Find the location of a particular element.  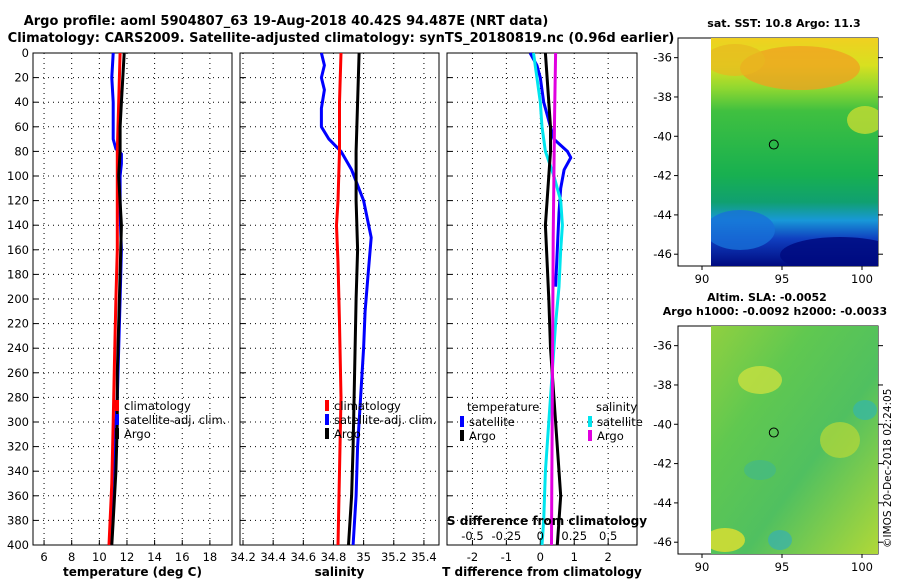

x-tick-label: 35.4 is located at coordinates (424, 557).